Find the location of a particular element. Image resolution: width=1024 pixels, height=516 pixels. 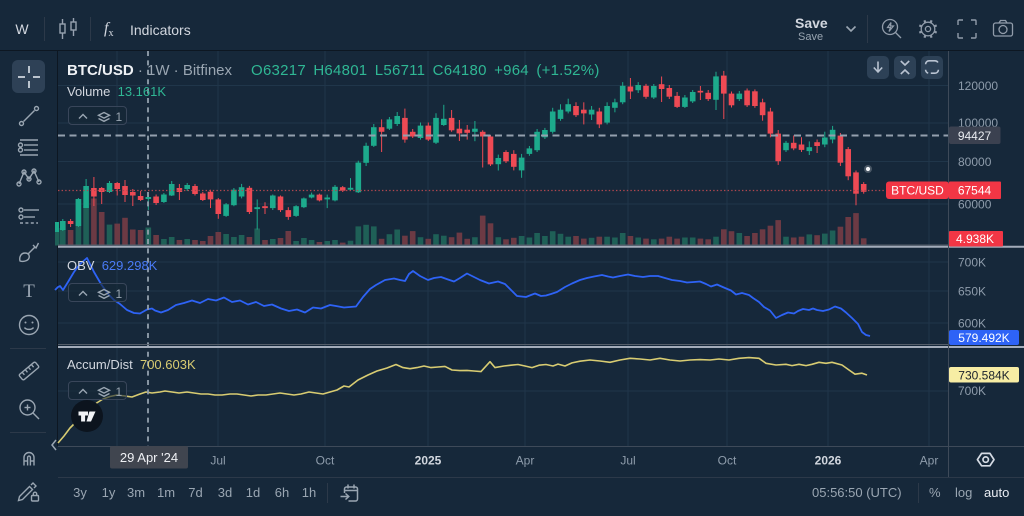

svg-text: 120000 is located at coordinates (978, 86).